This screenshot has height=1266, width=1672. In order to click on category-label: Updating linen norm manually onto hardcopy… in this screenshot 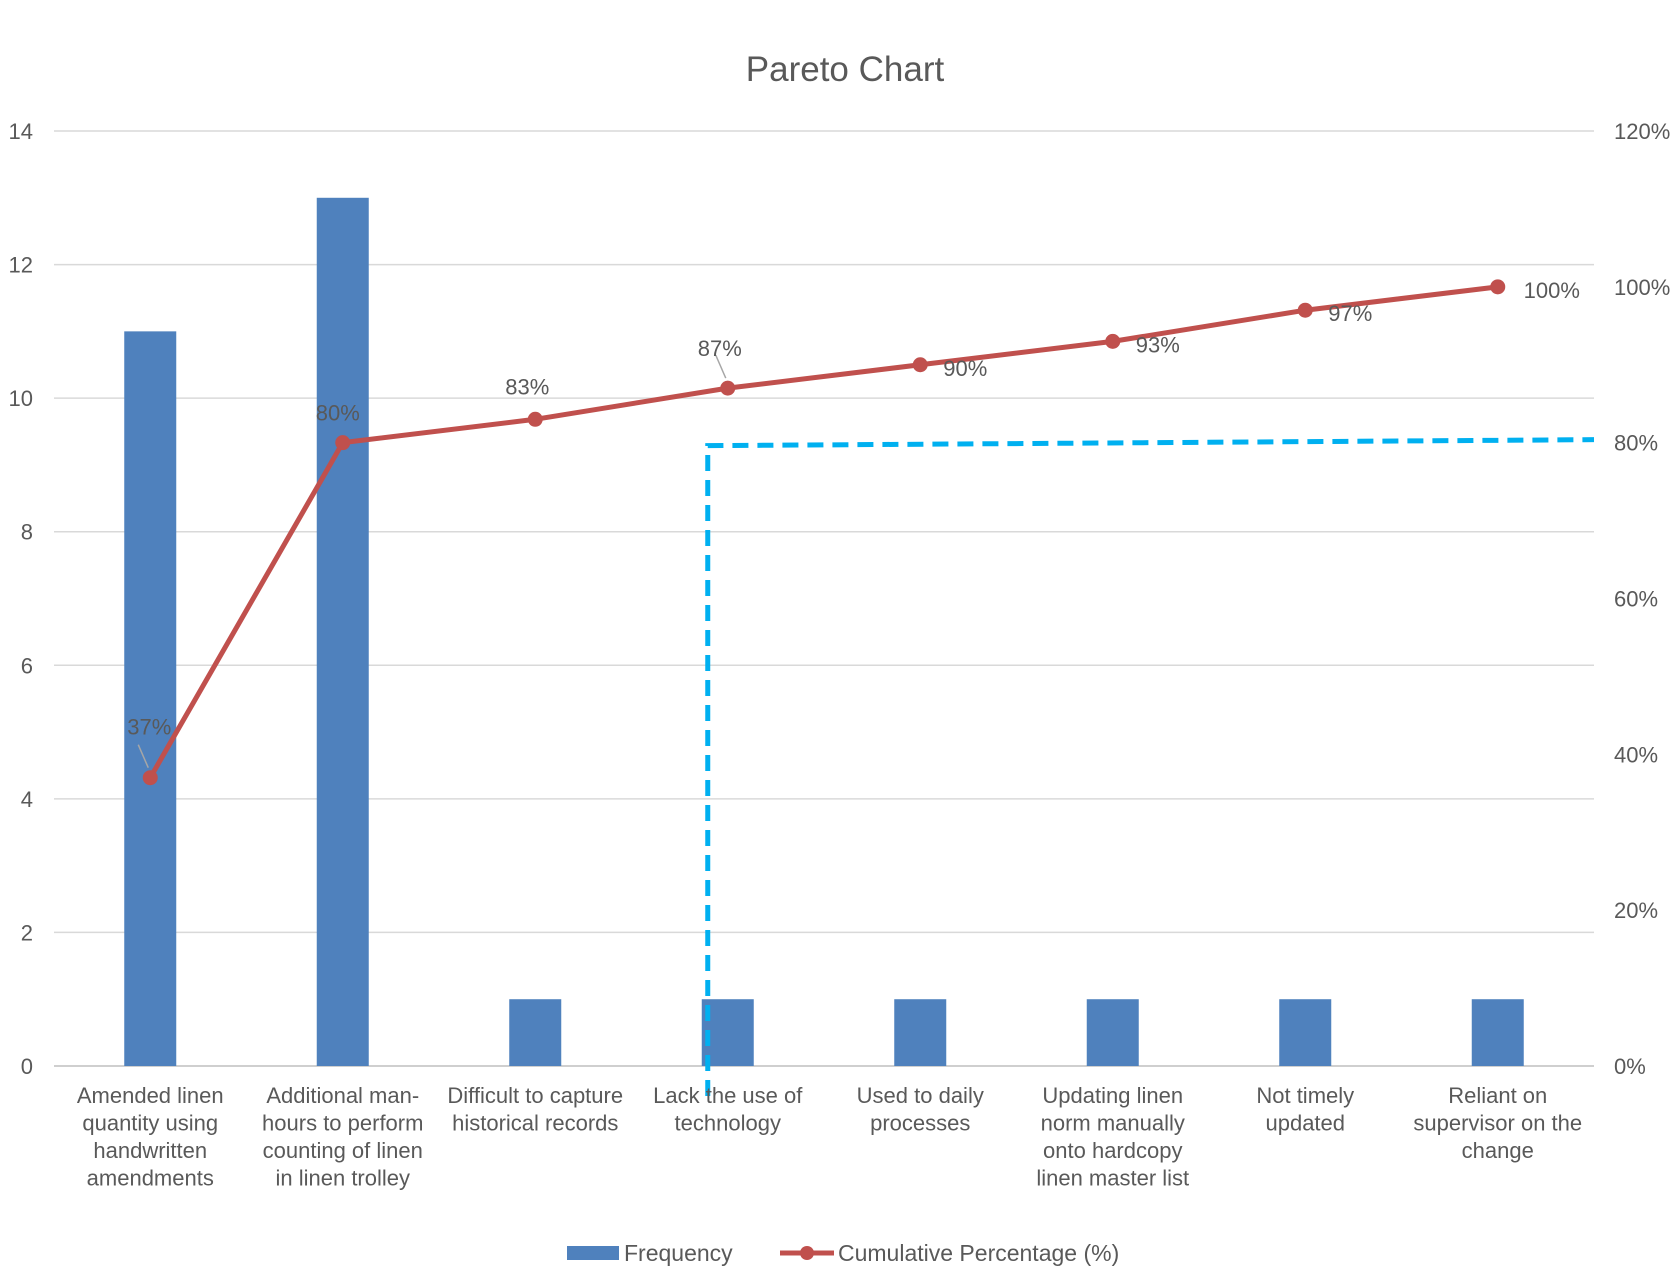, I will do `click(1112, 1137)`.